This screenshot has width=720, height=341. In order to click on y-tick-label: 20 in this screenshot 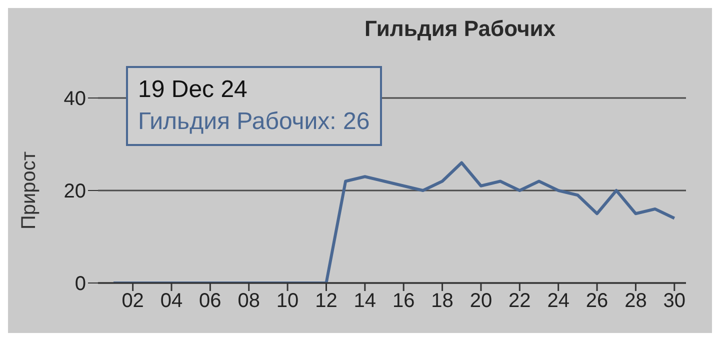, I will do `click(75, 191)`.